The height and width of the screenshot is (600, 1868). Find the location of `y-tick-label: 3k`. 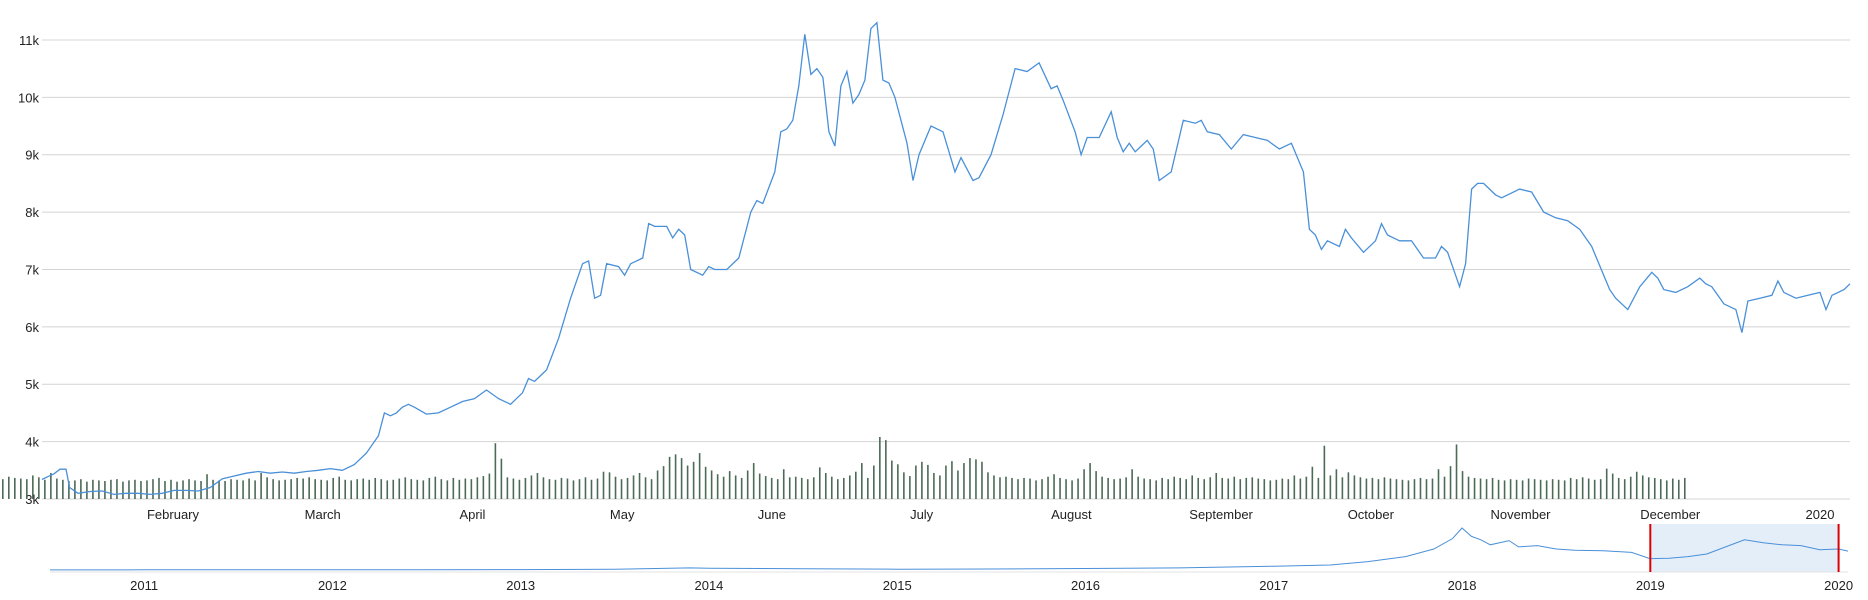

y-tick-label: 3k is located at coordinates (32, 499).